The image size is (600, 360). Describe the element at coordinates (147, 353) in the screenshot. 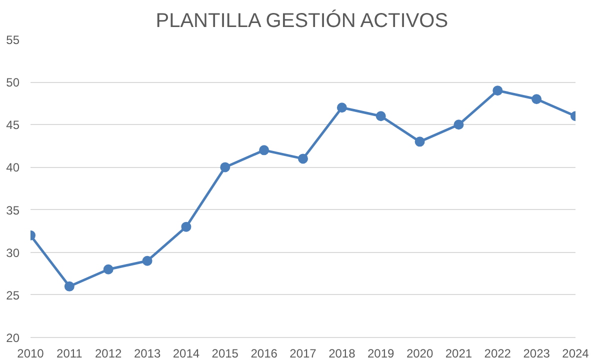

I see `x-tick-label: 2013` at that location.